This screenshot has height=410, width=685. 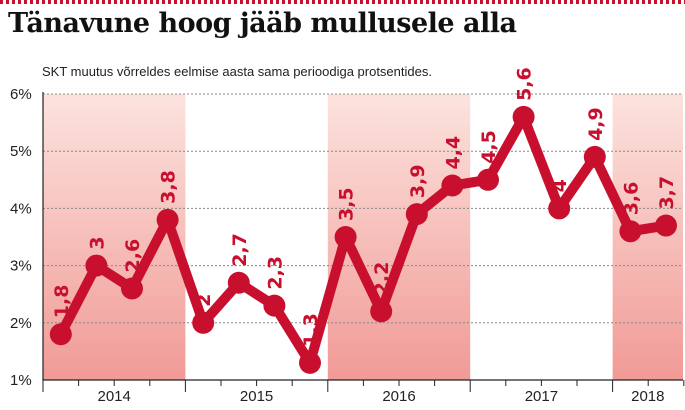 I want to click on data-label: 2,2, so click(x=382, y=279).